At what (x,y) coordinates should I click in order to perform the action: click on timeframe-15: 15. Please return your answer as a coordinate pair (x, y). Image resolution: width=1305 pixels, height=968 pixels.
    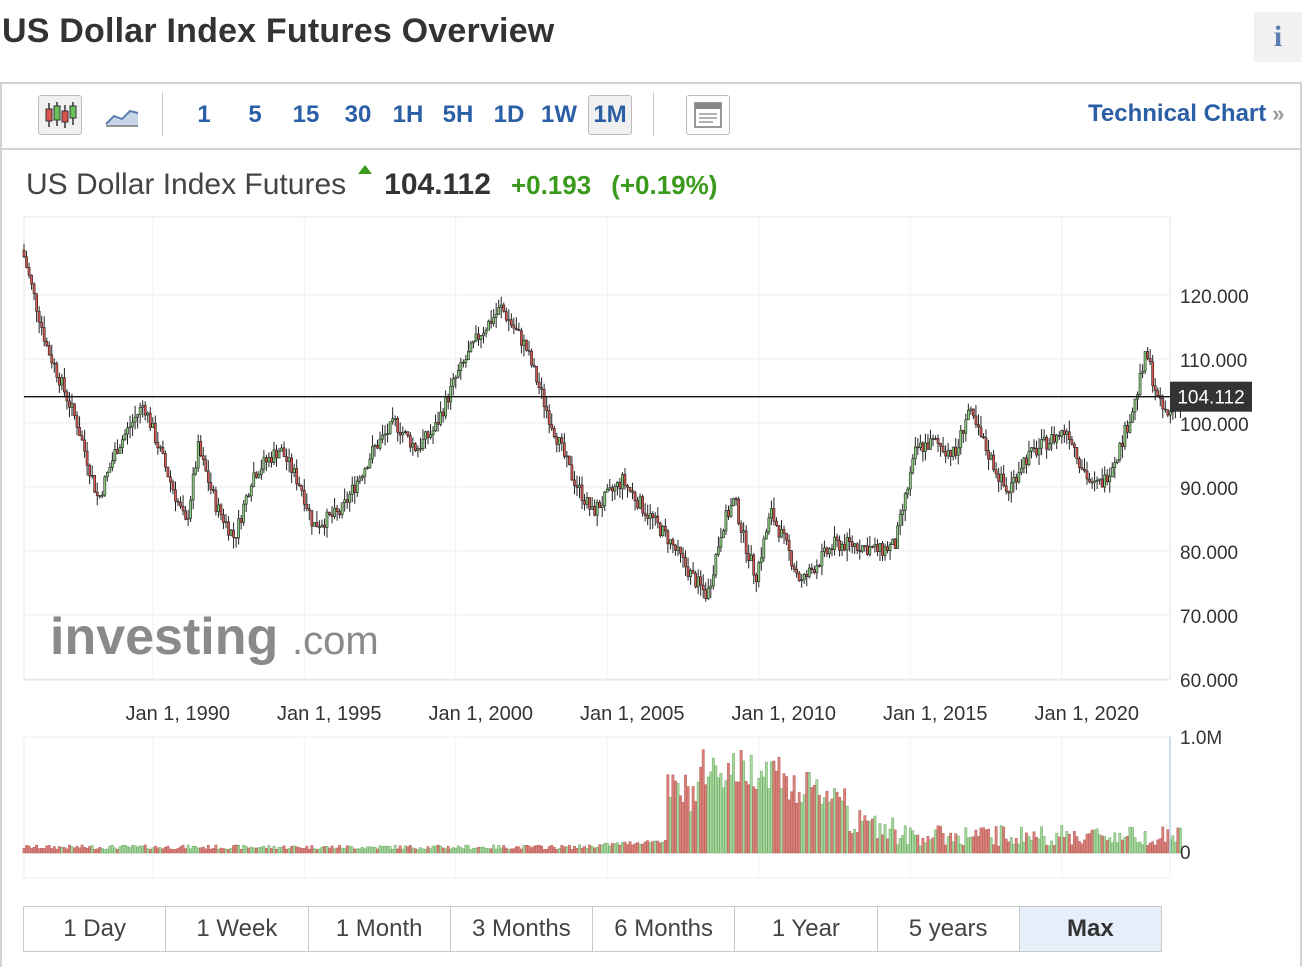
    Looking at the image, I should click on (306, 114).